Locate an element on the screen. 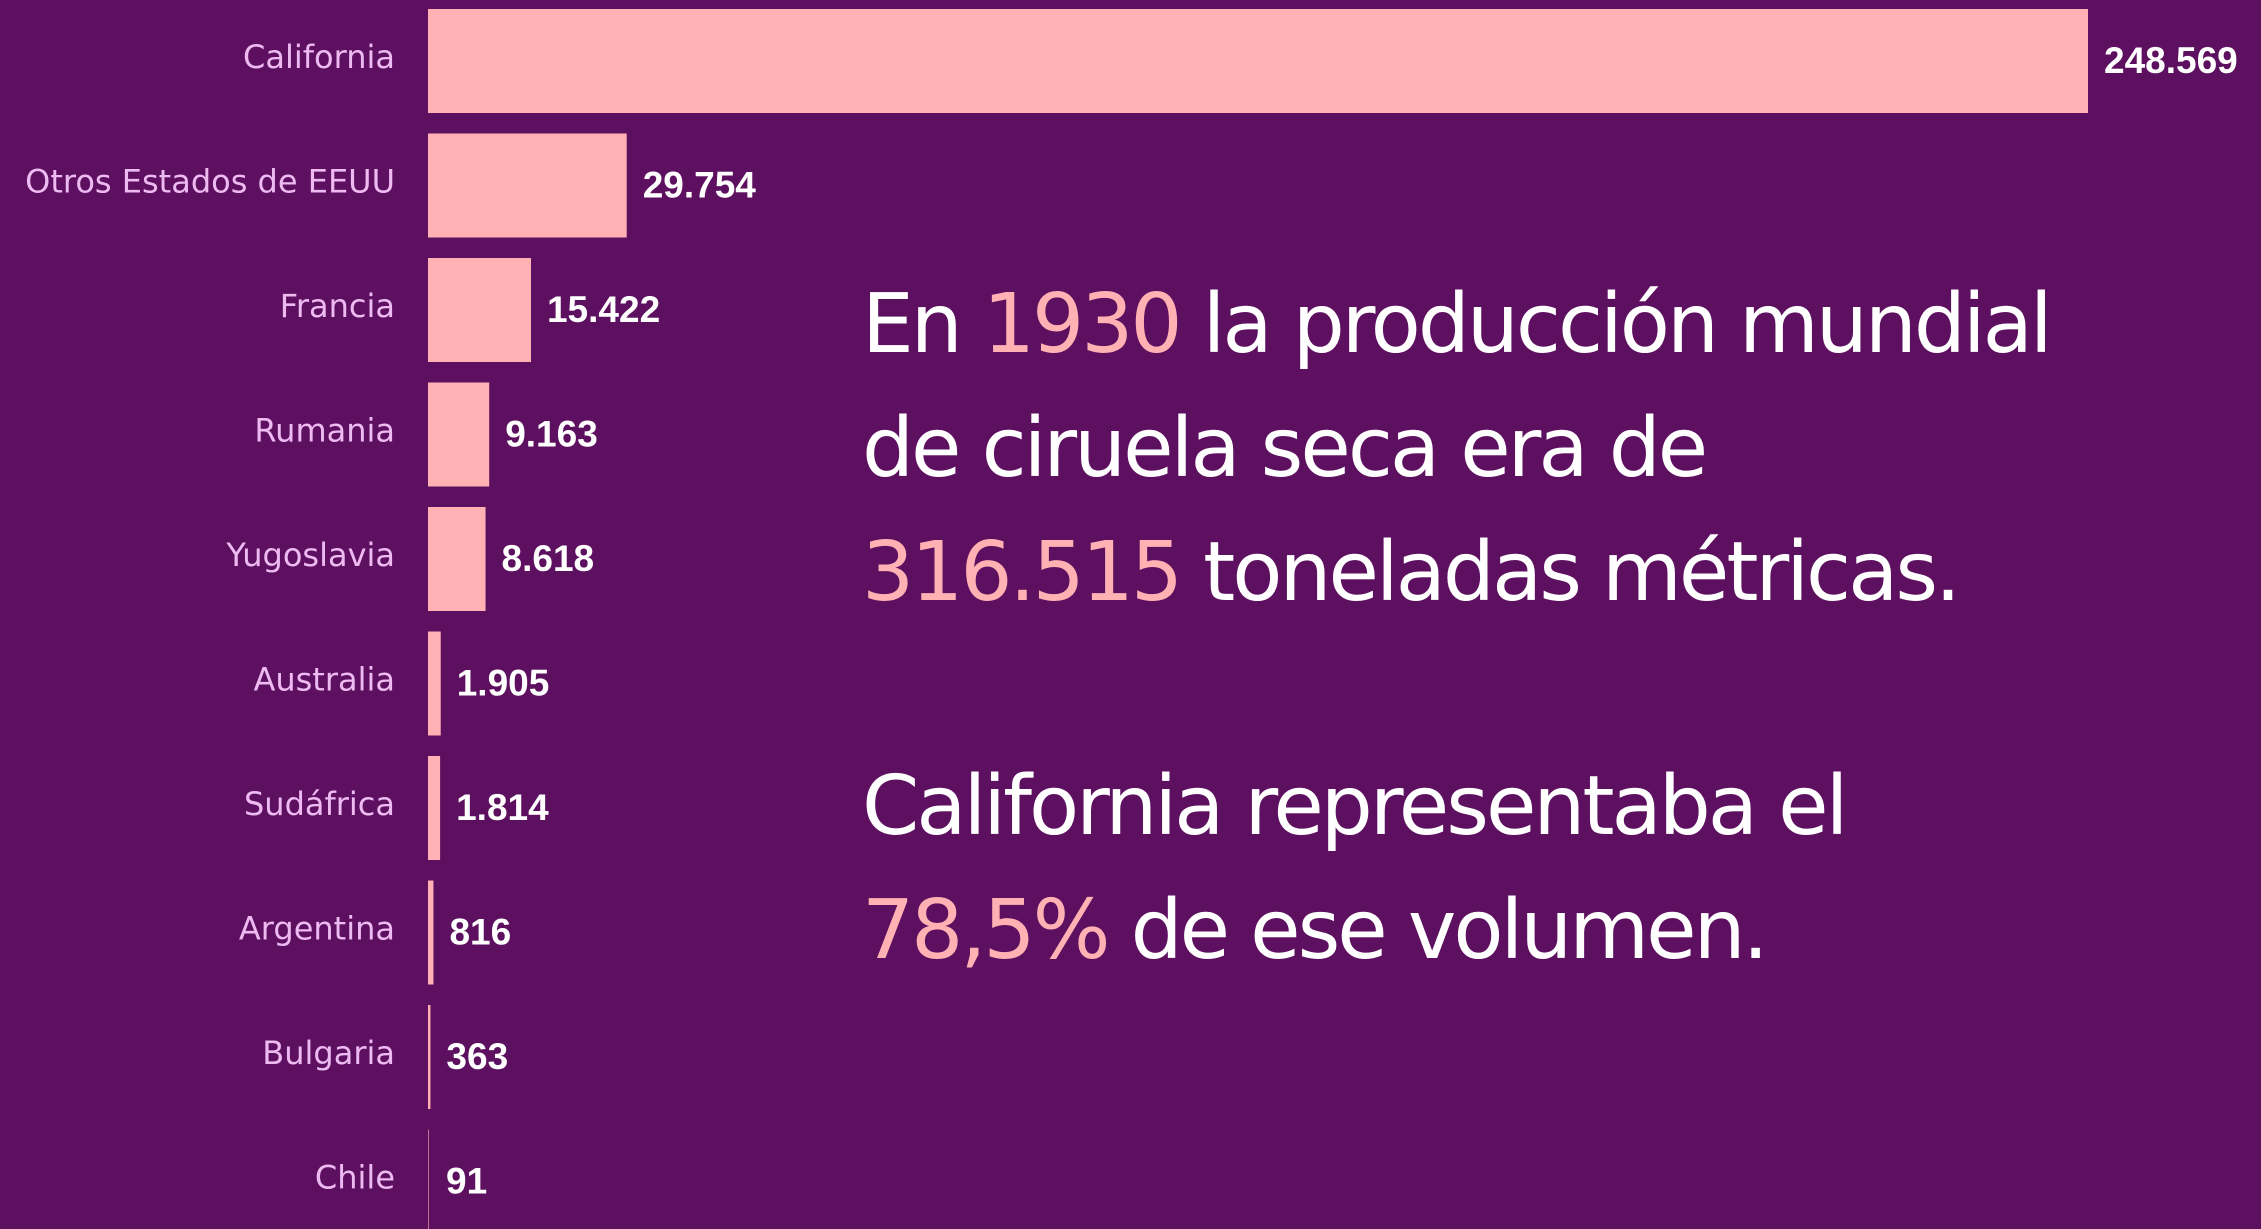  value-label: 8.618 is located at coordinates (548, 558).